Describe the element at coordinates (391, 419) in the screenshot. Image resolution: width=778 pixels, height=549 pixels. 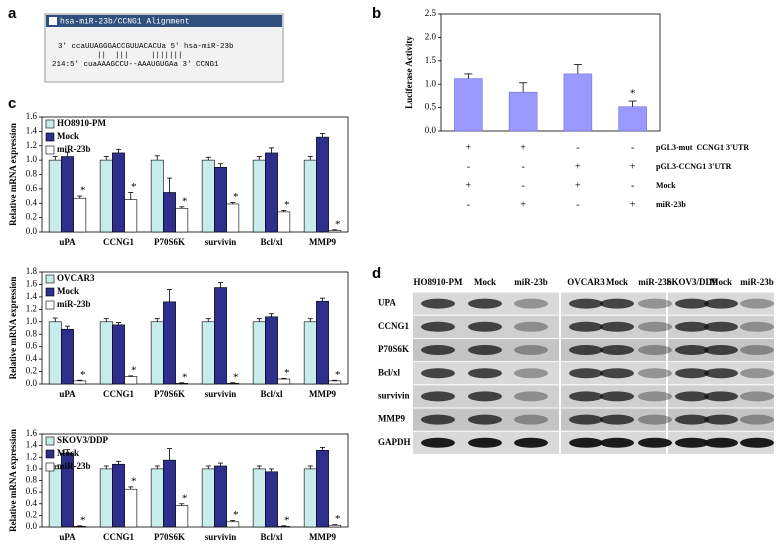
I see `blot-row-label: MMP9` at that location.